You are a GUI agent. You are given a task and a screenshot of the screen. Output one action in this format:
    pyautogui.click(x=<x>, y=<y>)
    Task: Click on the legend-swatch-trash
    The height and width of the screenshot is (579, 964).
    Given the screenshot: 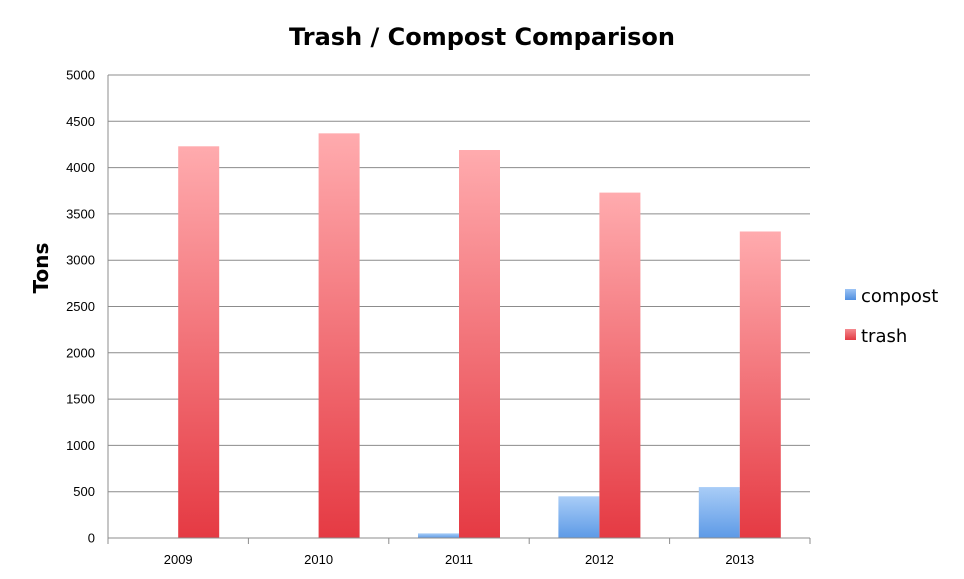 What is the action you would take?
    pyautogui.click(x=850, y=334)
    